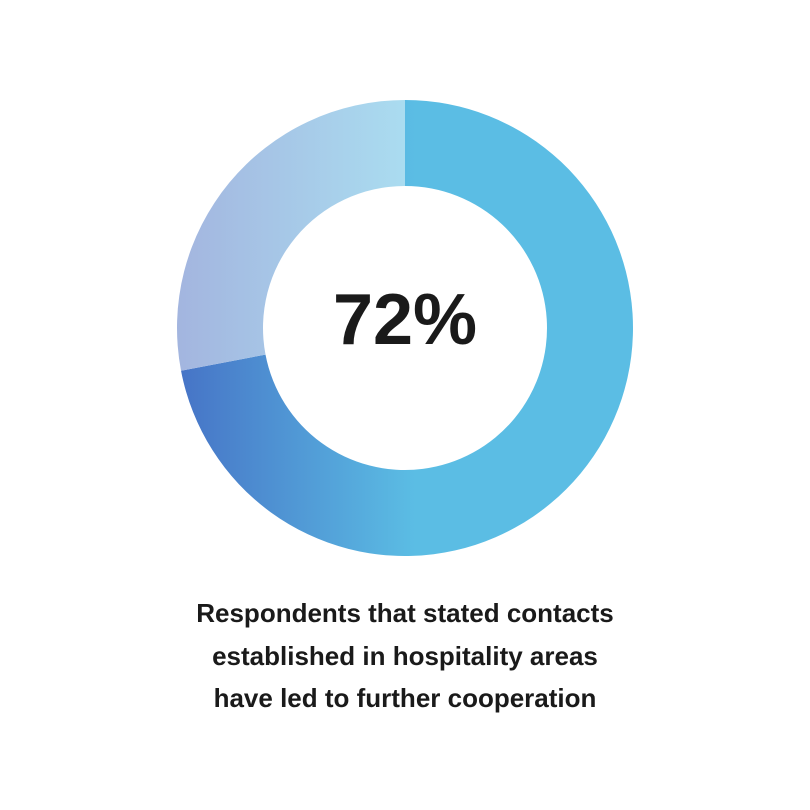  Describe the element at coordinates (405, 656) in the screenshot. I see `caption-line: established in hospitality areas` at that location.